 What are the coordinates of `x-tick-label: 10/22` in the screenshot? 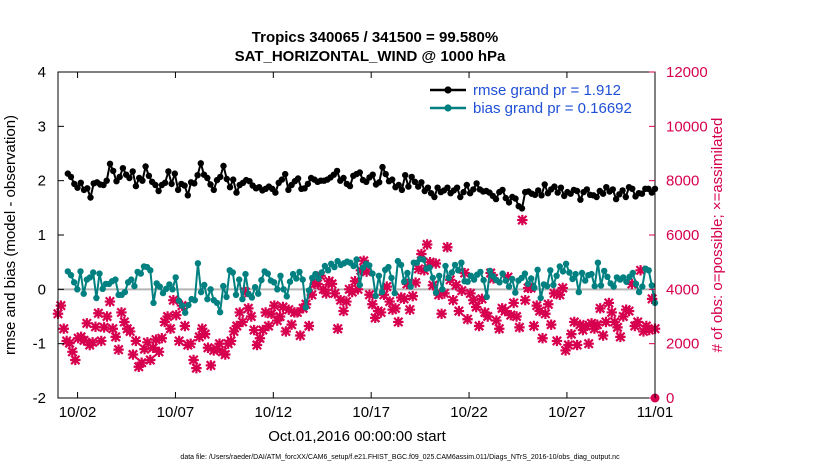 It's located at (469, 412).